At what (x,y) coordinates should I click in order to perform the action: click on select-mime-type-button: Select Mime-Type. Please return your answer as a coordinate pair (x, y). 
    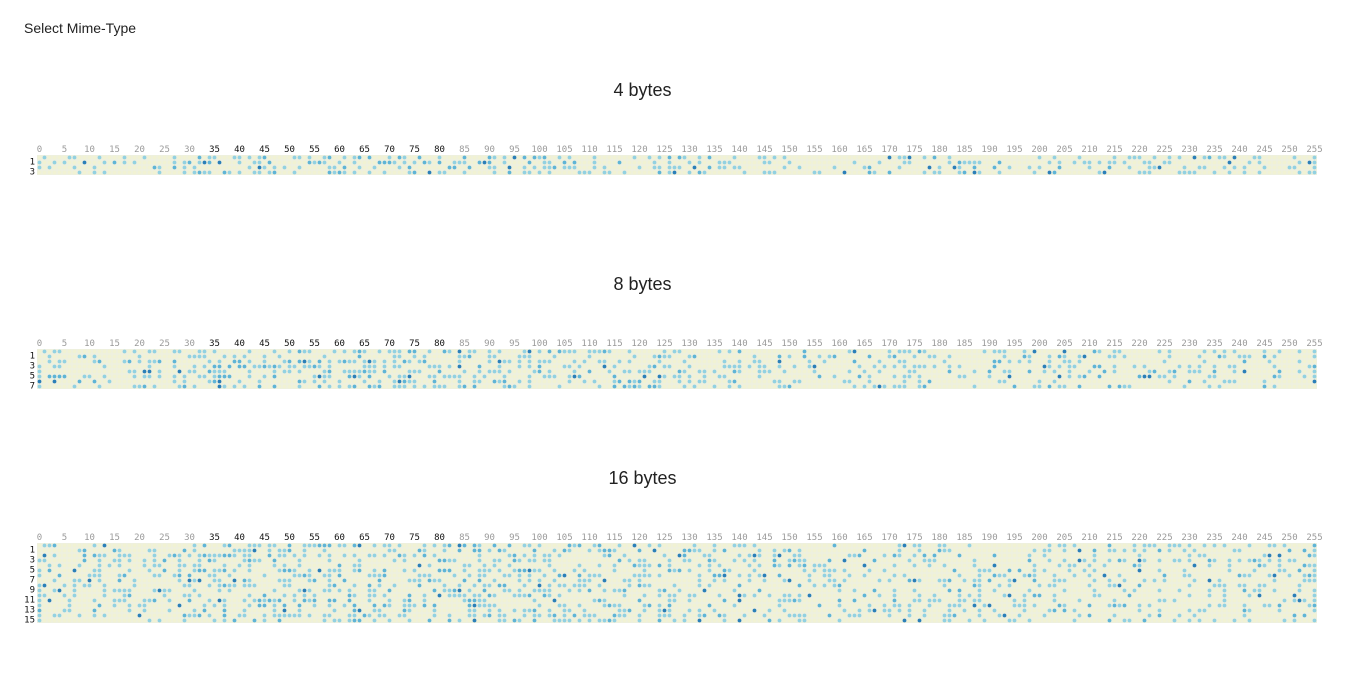
    Looking at the image, I should click on (80, 28).